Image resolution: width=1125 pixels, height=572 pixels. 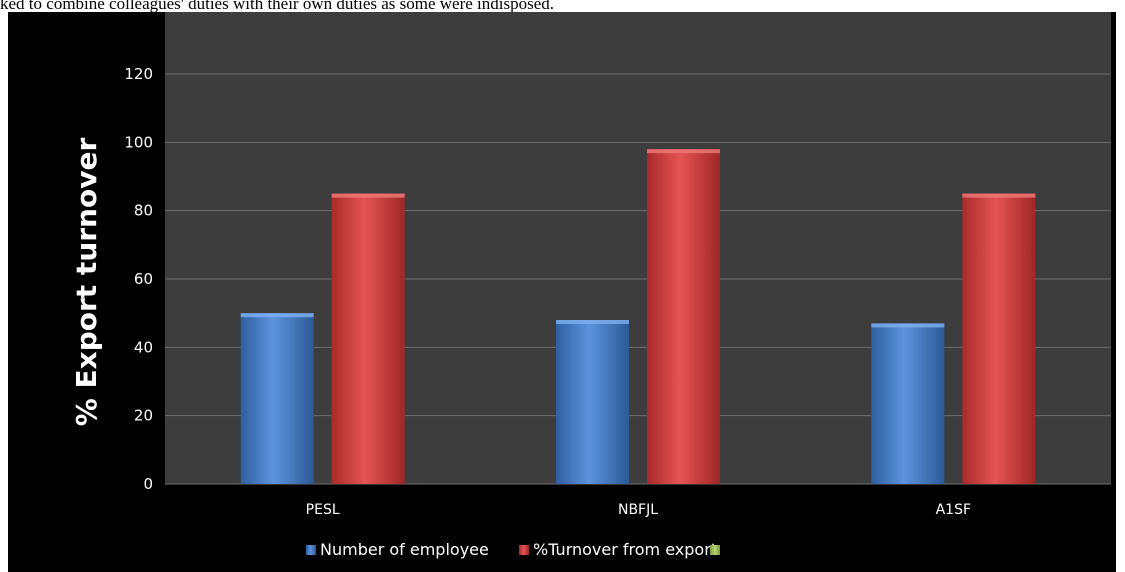 I want to click on category-labels: PESL NBFJL A1SF, so click(x=638, y=510).